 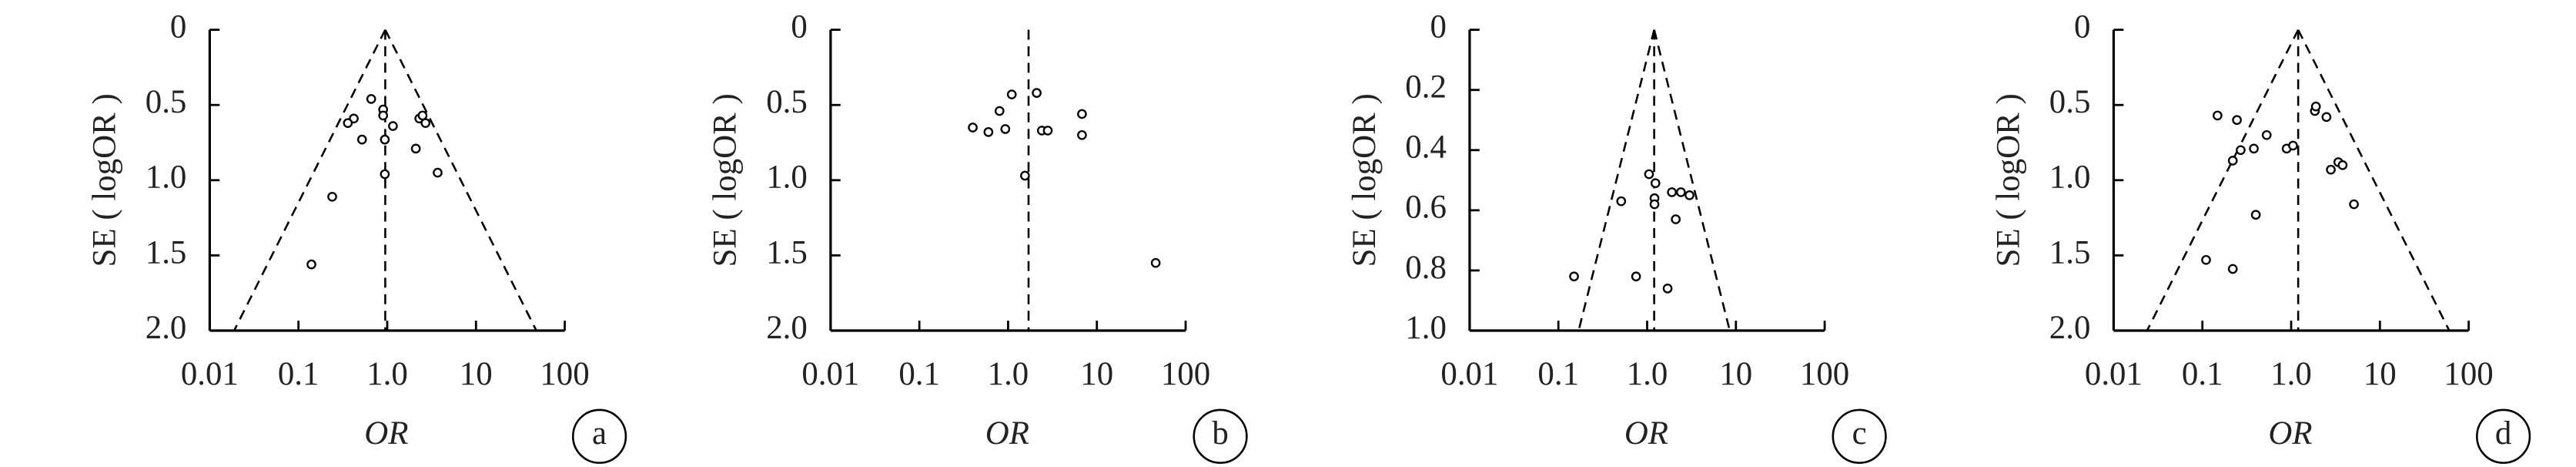 I want to click on y-tick-label: 0.8, so click(x=1426, y=268).